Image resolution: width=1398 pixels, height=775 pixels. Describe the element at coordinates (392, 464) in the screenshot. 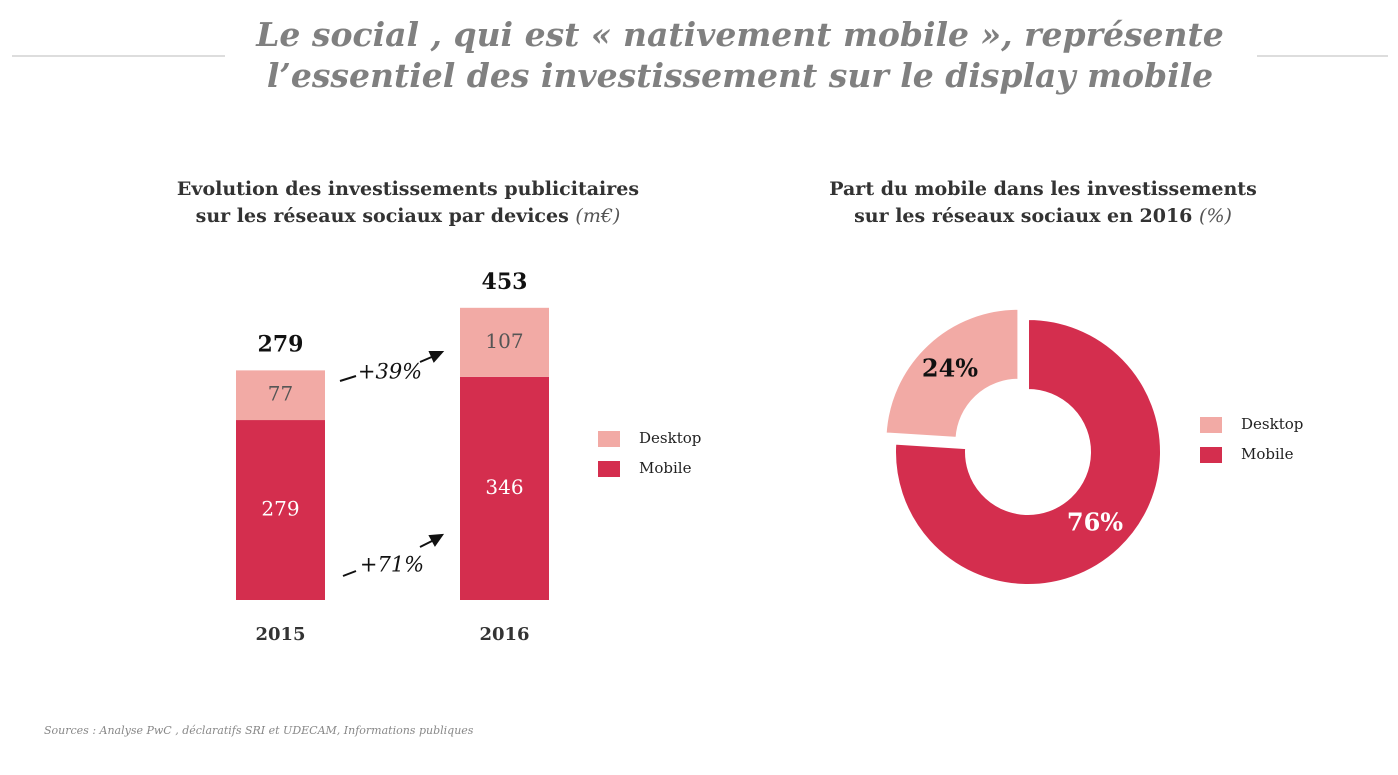

I see `arrows` at that location.